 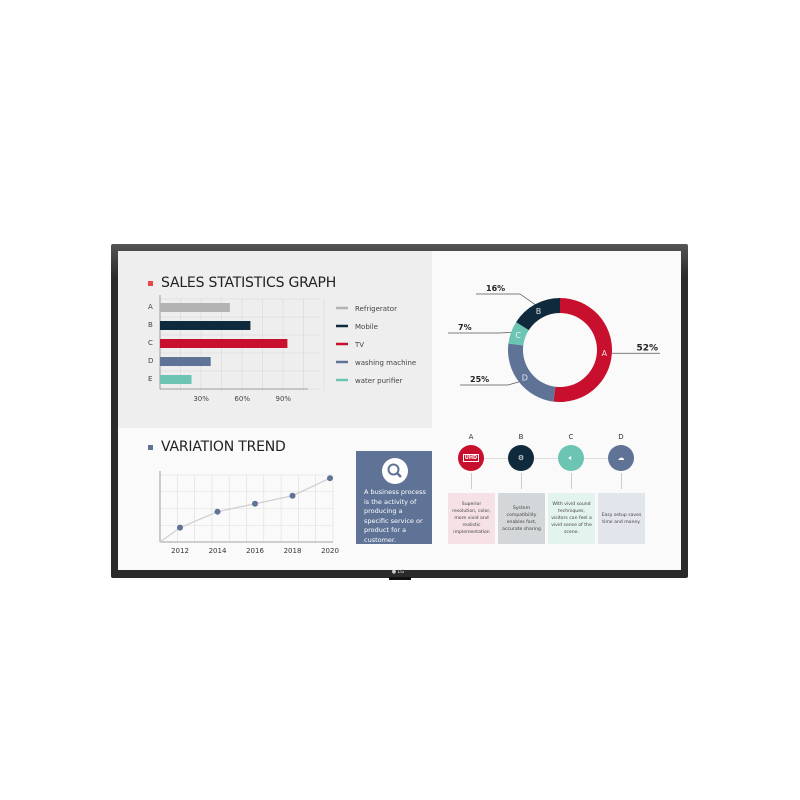 I want to click on slice-percent: 52%, so click(x=647, y=348).